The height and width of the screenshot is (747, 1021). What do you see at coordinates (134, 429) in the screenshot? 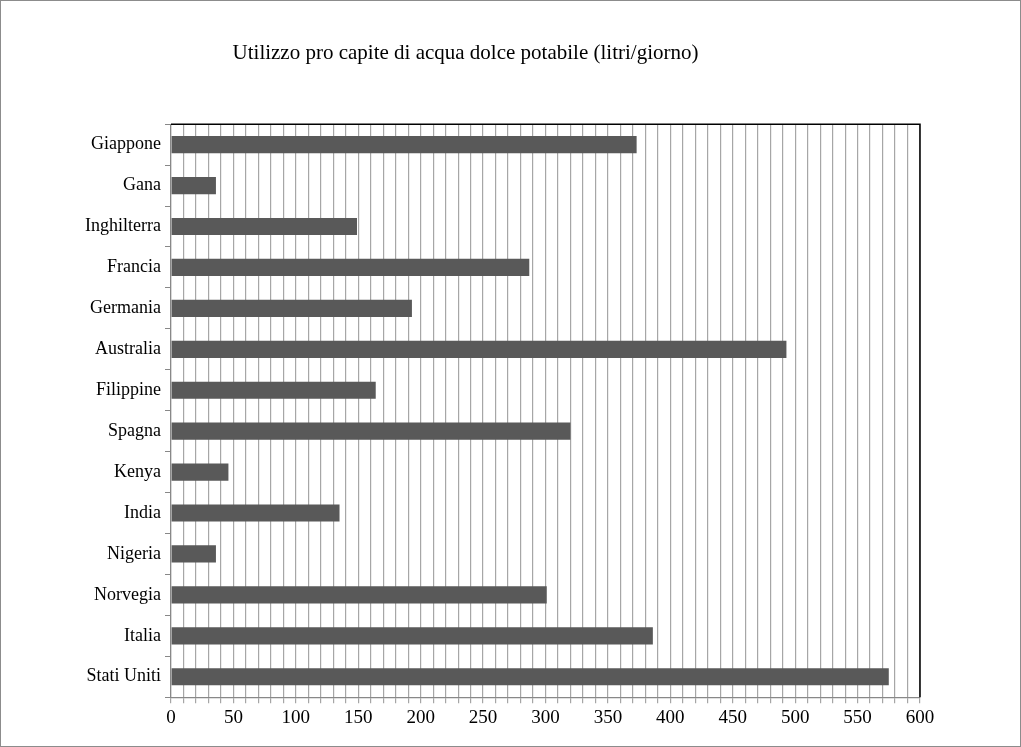
I see `y-tick-label: Spagna` at bounding box center [134, 429].